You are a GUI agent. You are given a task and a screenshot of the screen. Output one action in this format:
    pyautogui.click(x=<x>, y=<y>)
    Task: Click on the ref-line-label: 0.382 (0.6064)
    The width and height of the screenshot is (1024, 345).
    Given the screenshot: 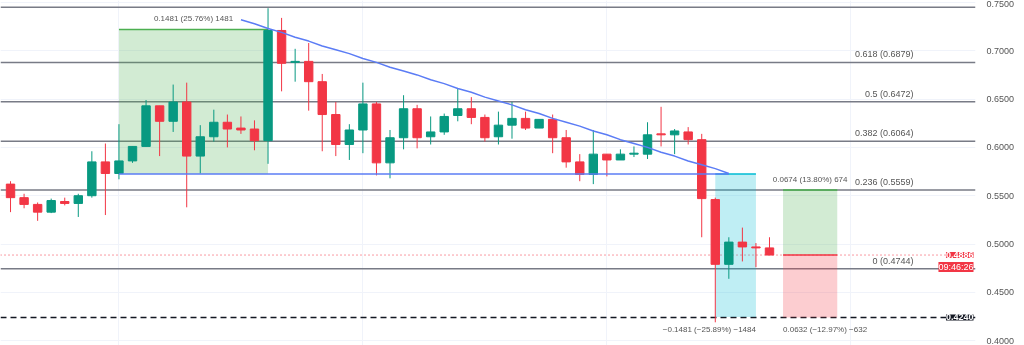 What is the action you would take?
    pyautogui.click(x=884, y=133)
    